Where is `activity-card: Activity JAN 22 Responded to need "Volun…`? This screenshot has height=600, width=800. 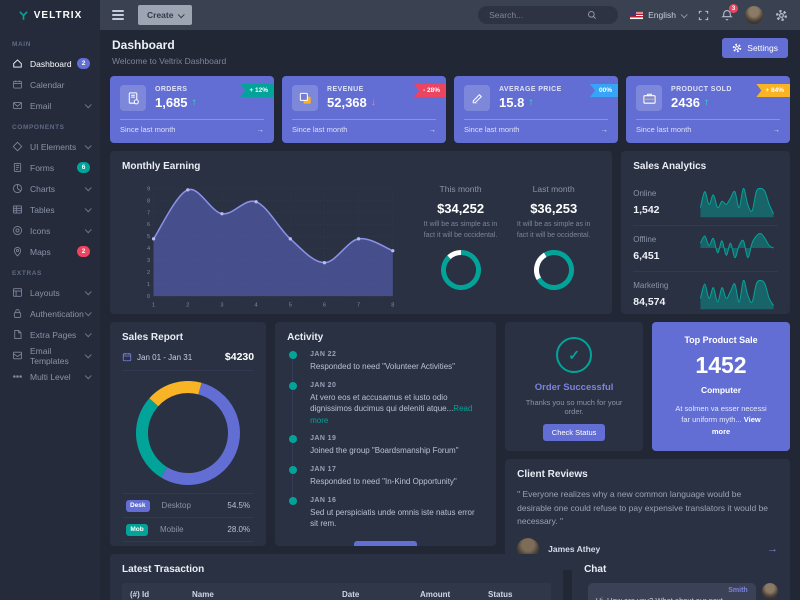
activity-card: Activity JAN 22 Responded to need "Volun… is located at coordinates (386, 434).